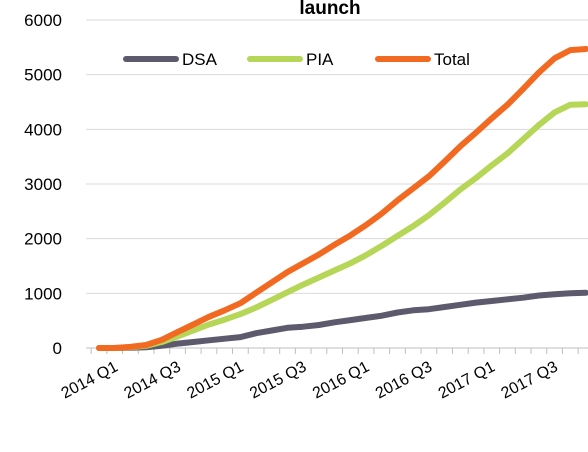 Image resolution: width=588 pixels, height=452 pixels. I want to click on legend-label-pia: PIA, so click(320, 59).